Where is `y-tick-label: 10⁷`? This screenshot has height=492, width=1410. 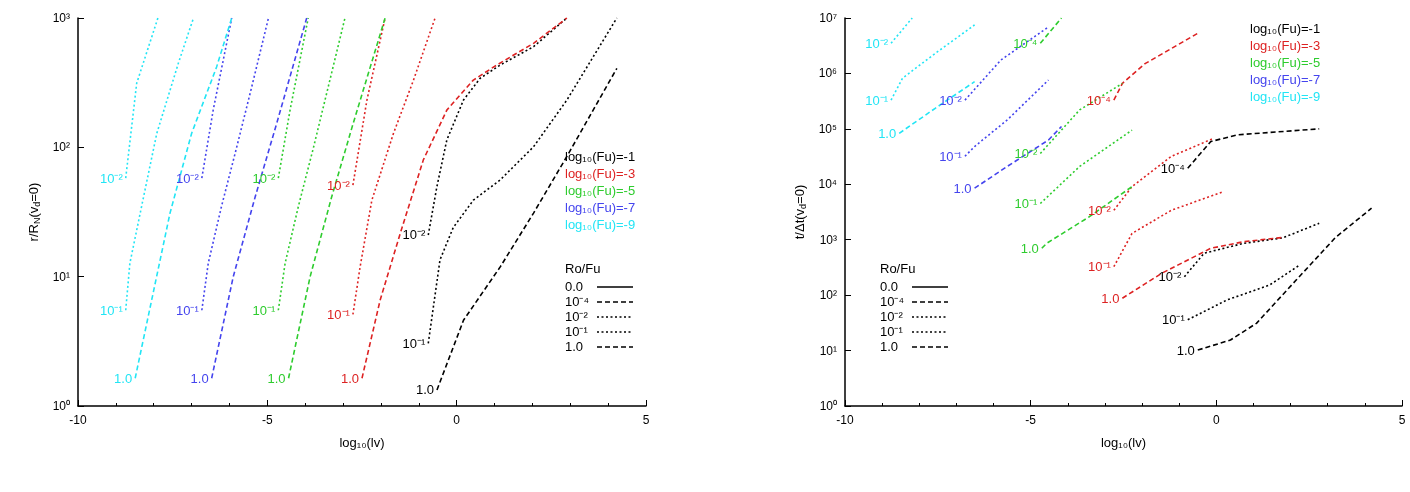 y-tick-label: 10⁷ is located at coordinates (828, 18).